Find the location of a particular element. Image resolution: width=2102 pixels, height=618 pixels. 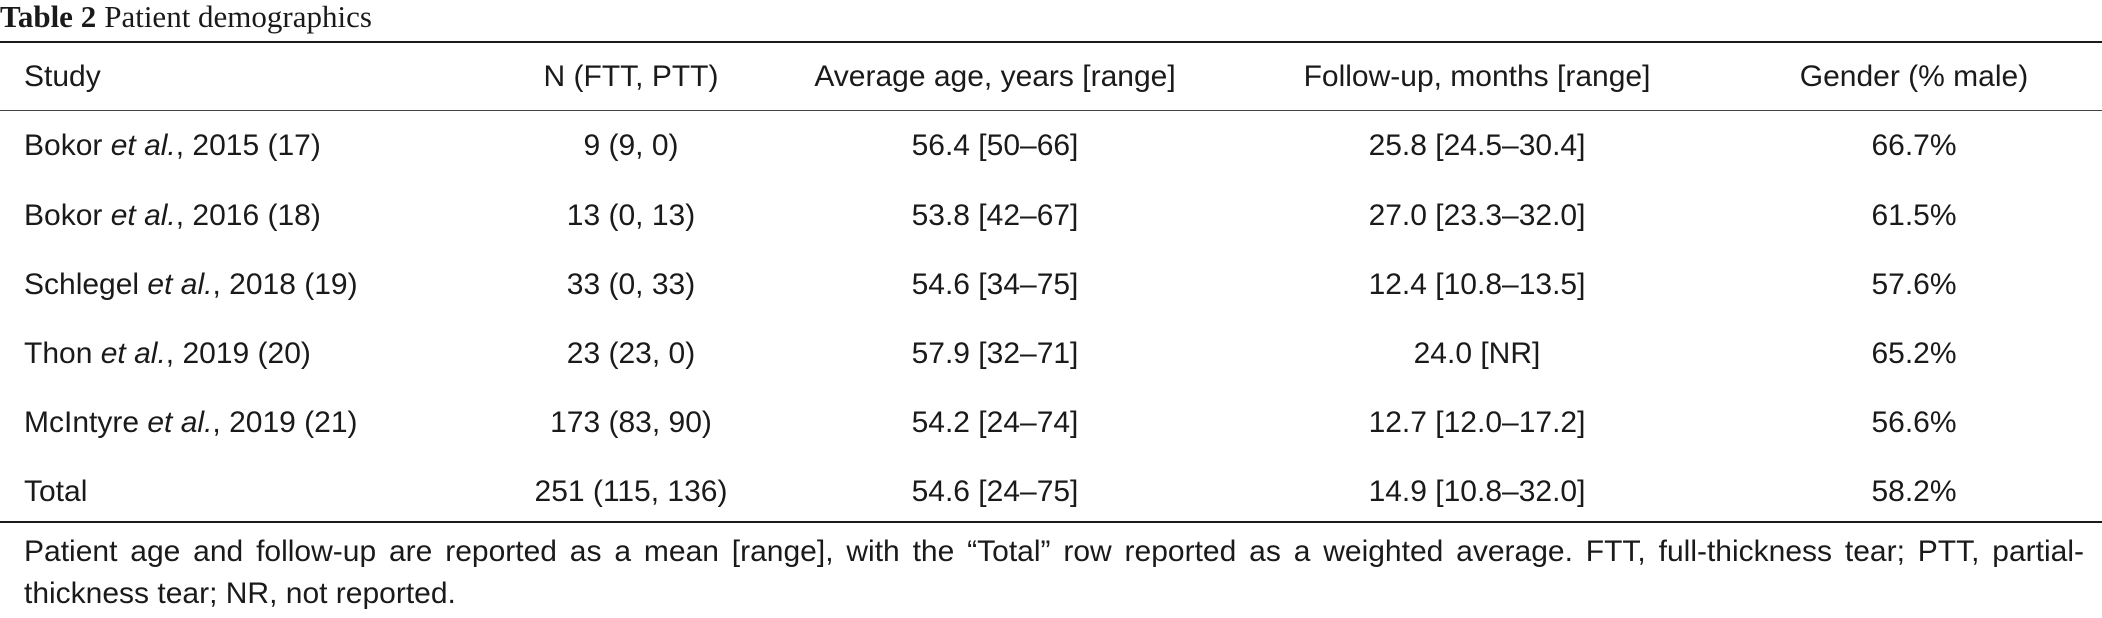

study-cell: Bokor et al., 2016 (18) is located at coordinates (250, 215).